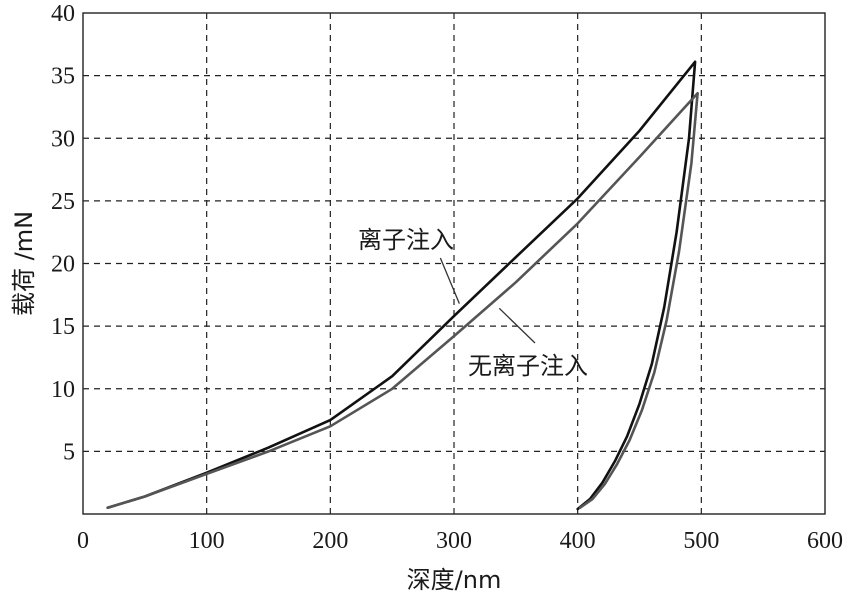  Describe the element at coordinates (207, 541) in the screenshot. I see `x-tick-label: 100` at that location.